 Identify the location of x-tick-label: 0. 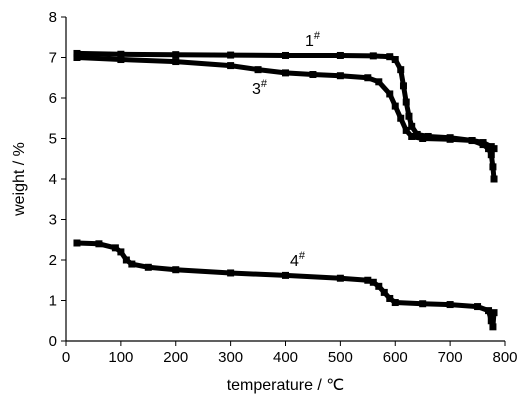
(66, 357).